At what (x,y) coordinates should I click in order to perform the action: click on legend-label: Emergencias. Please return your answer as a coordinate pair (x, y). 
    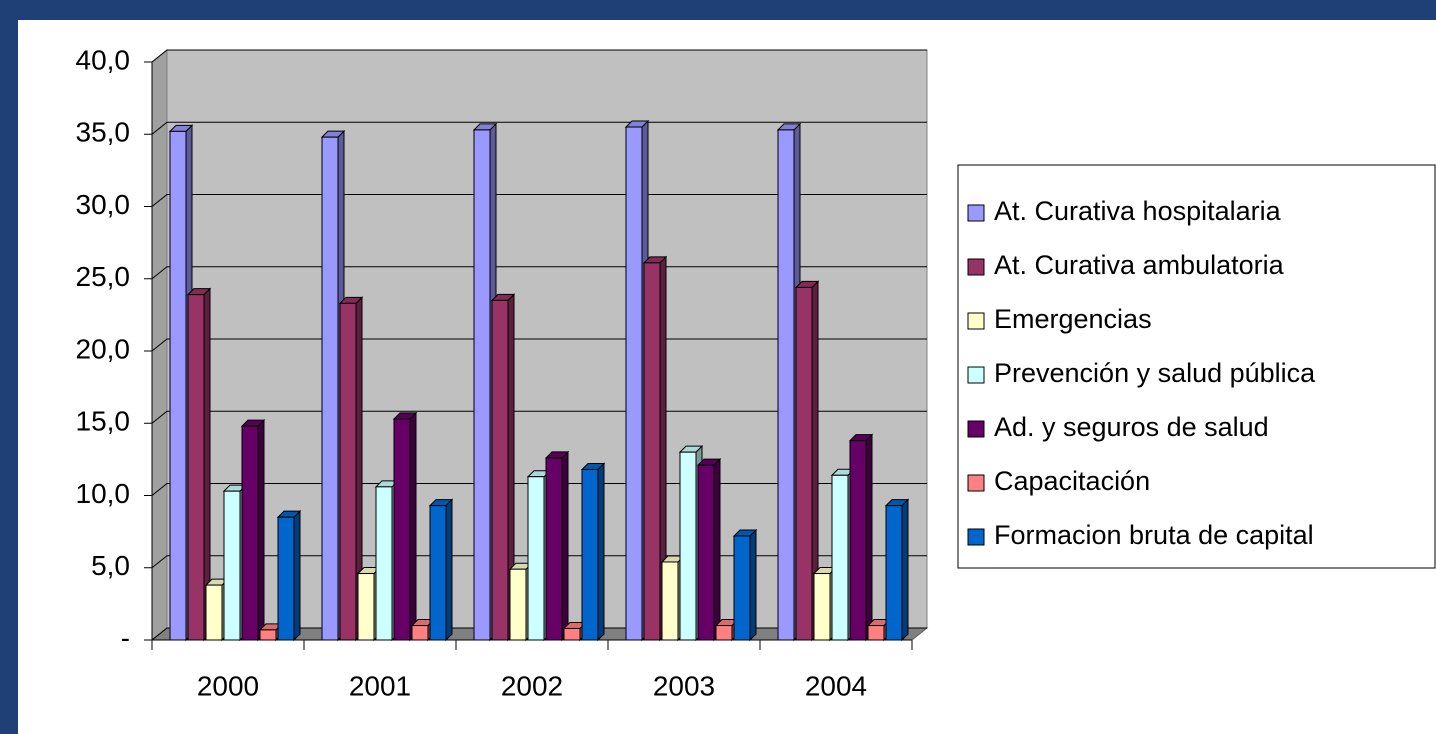
    Looking at the image, I should click on (1073, 319).